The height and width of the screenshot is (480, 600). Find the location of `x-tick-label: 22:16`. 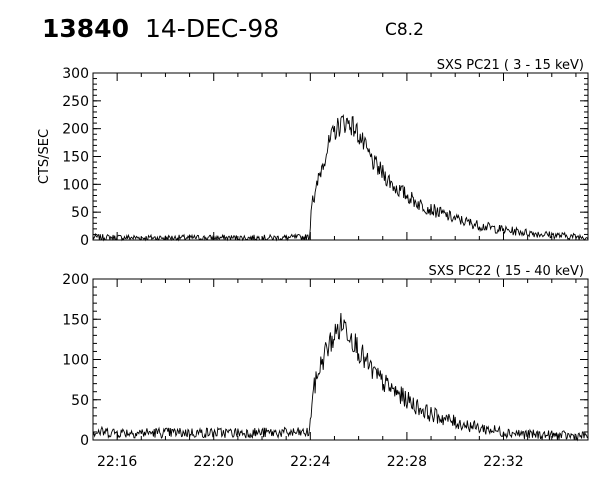

x-tick-label: 22:16 is located at coordinates (117, 462).